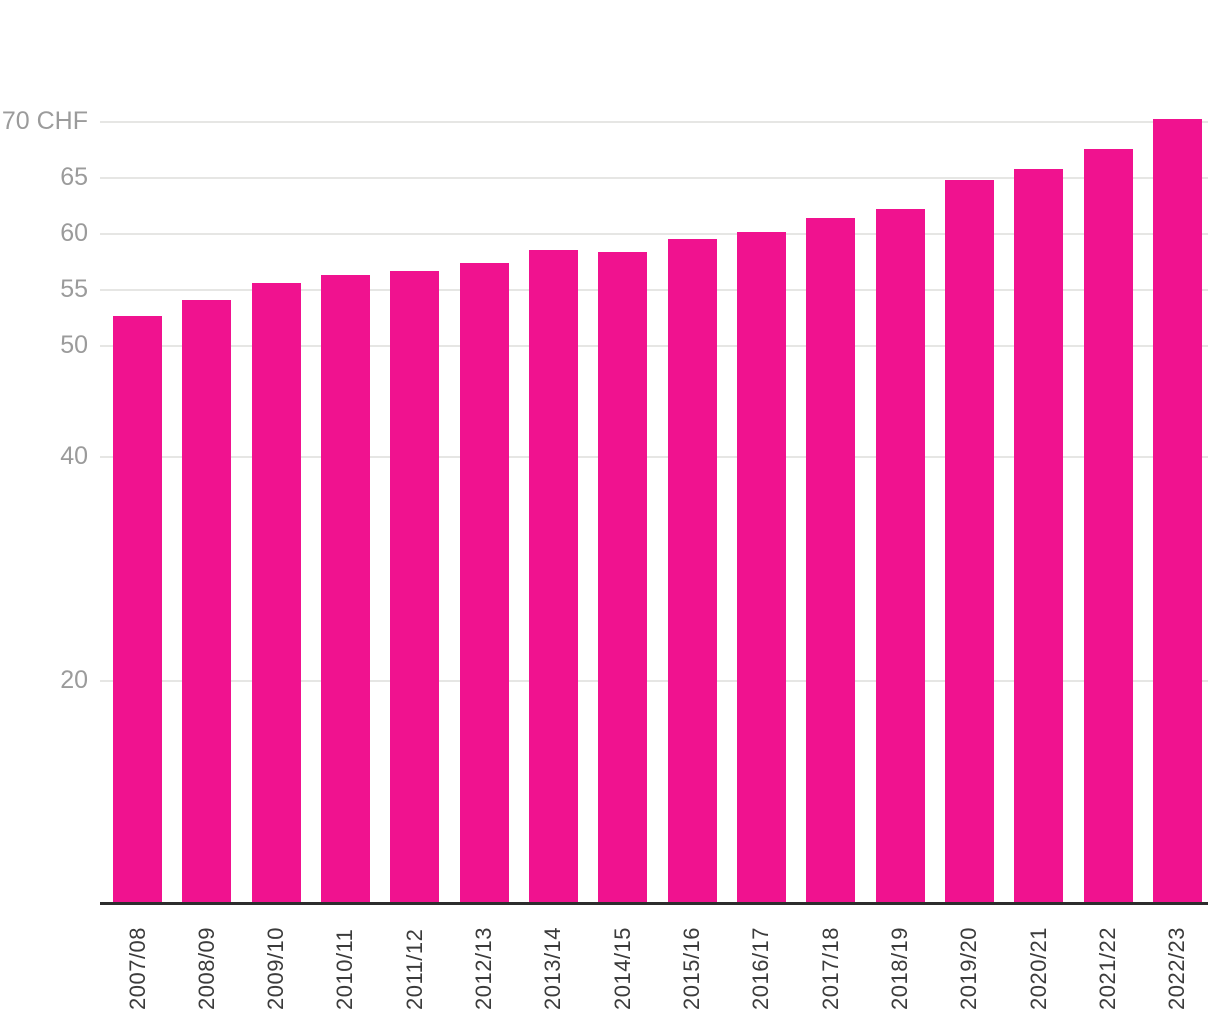 This screenshot has height=1020, width=1220. I want to click on y-axis-tick-label: 55, so click(74, 288).